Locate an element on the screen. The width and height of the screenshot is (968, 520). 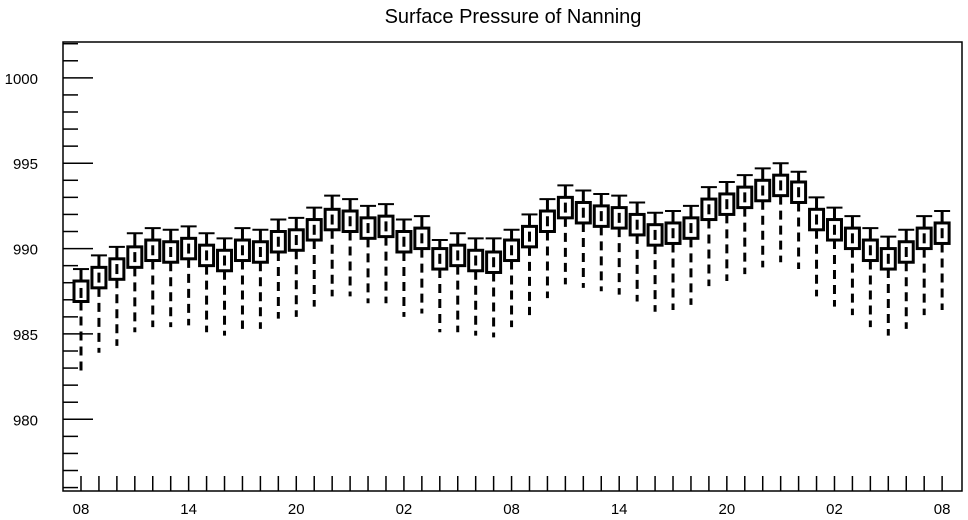
y-tick-label: 1000 is located at coordinates (21, 79).